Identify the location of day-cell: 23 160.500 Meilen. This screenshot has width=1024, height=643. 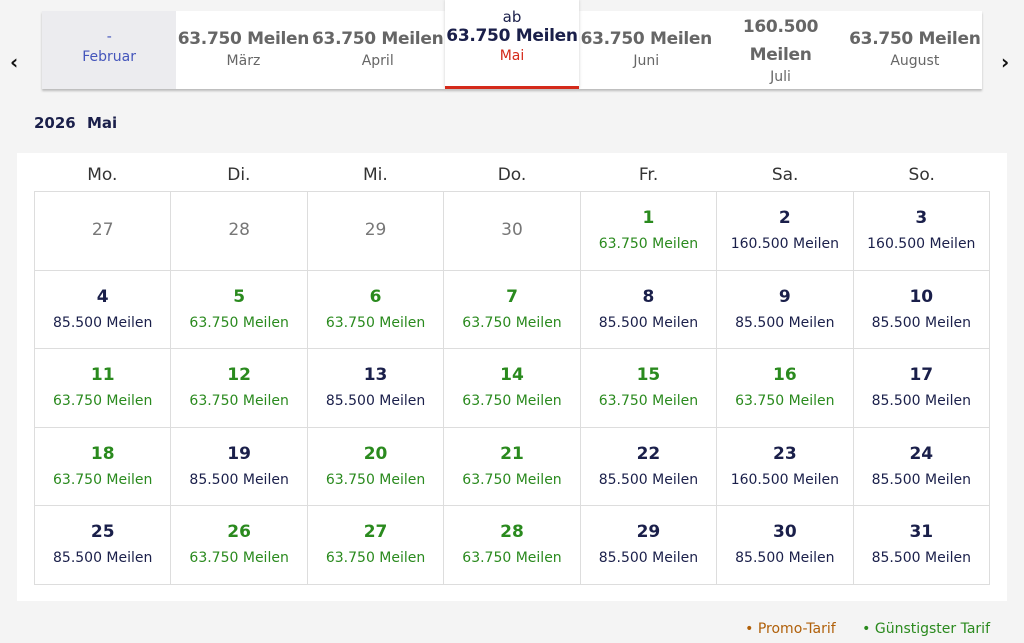
(785, 466).